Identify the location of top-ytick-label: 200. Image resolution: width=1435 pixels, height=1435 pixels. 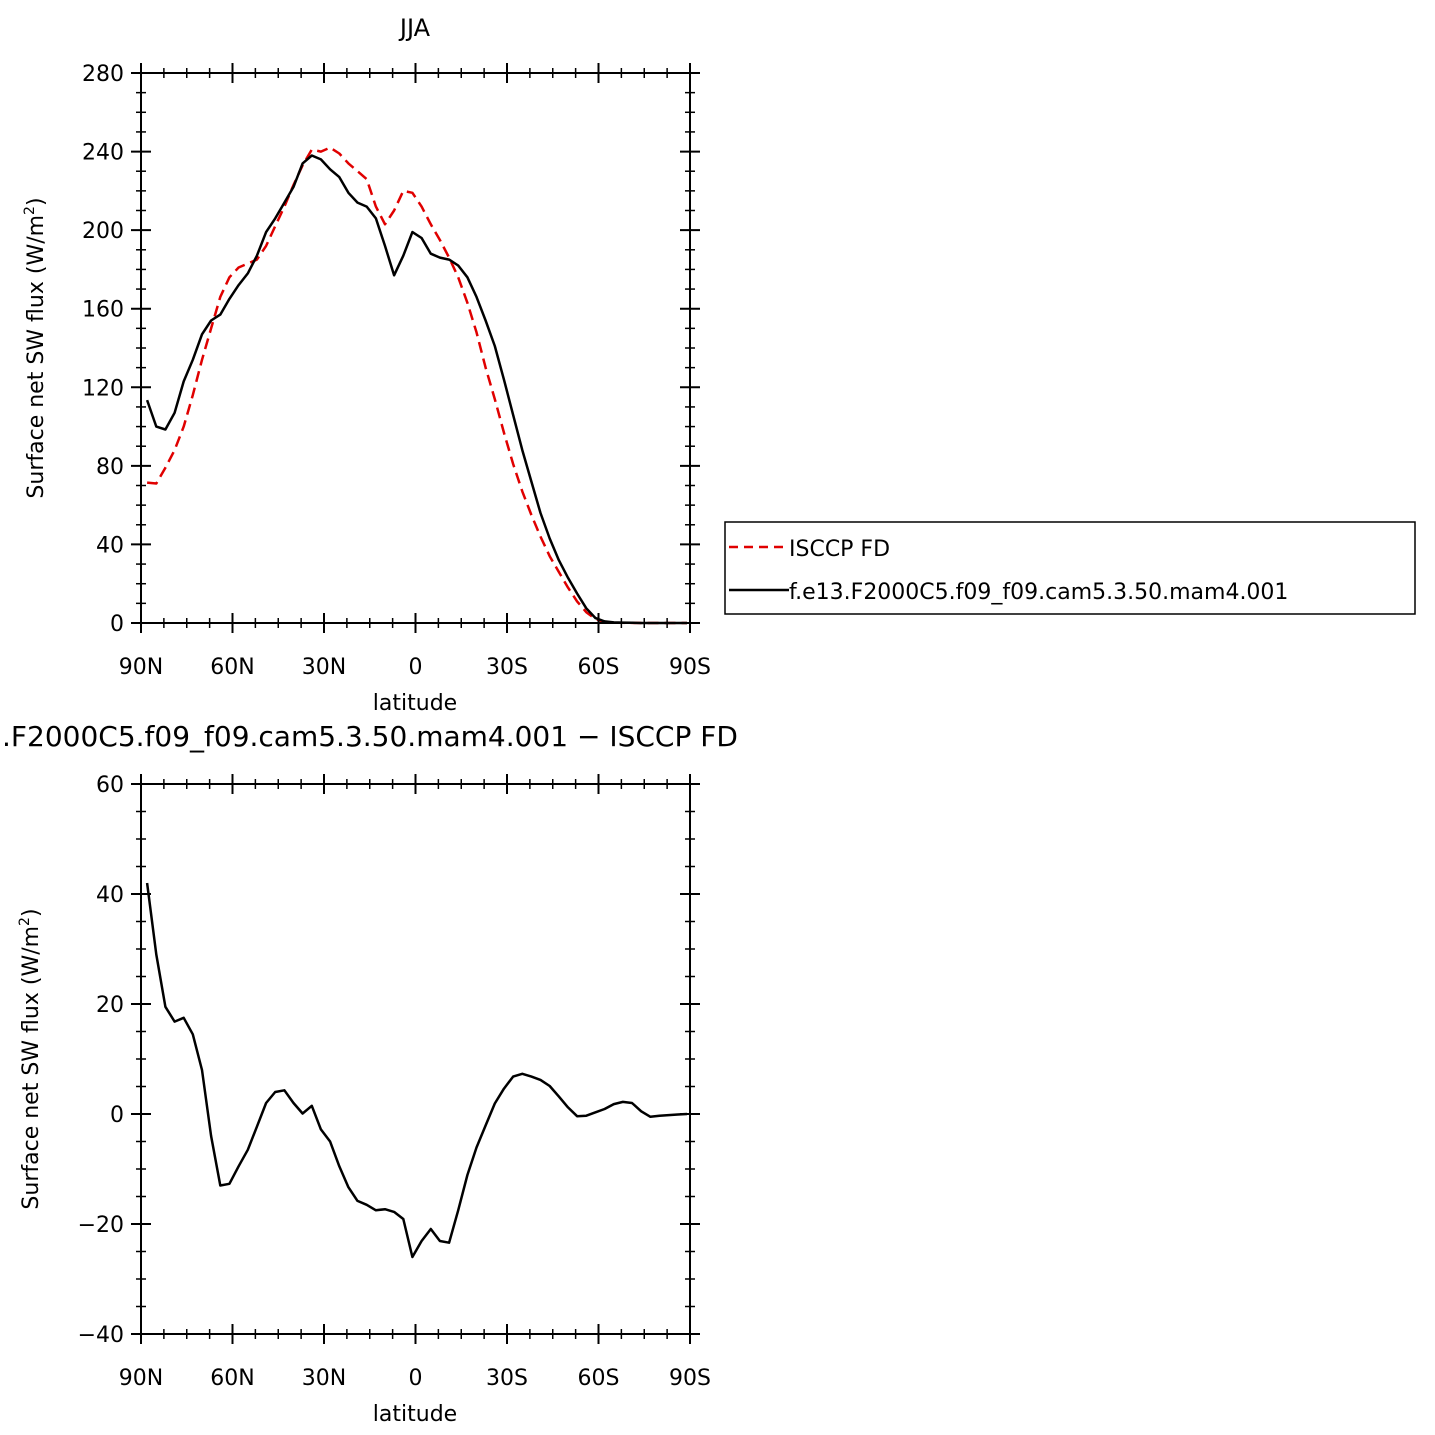
(103, 231).